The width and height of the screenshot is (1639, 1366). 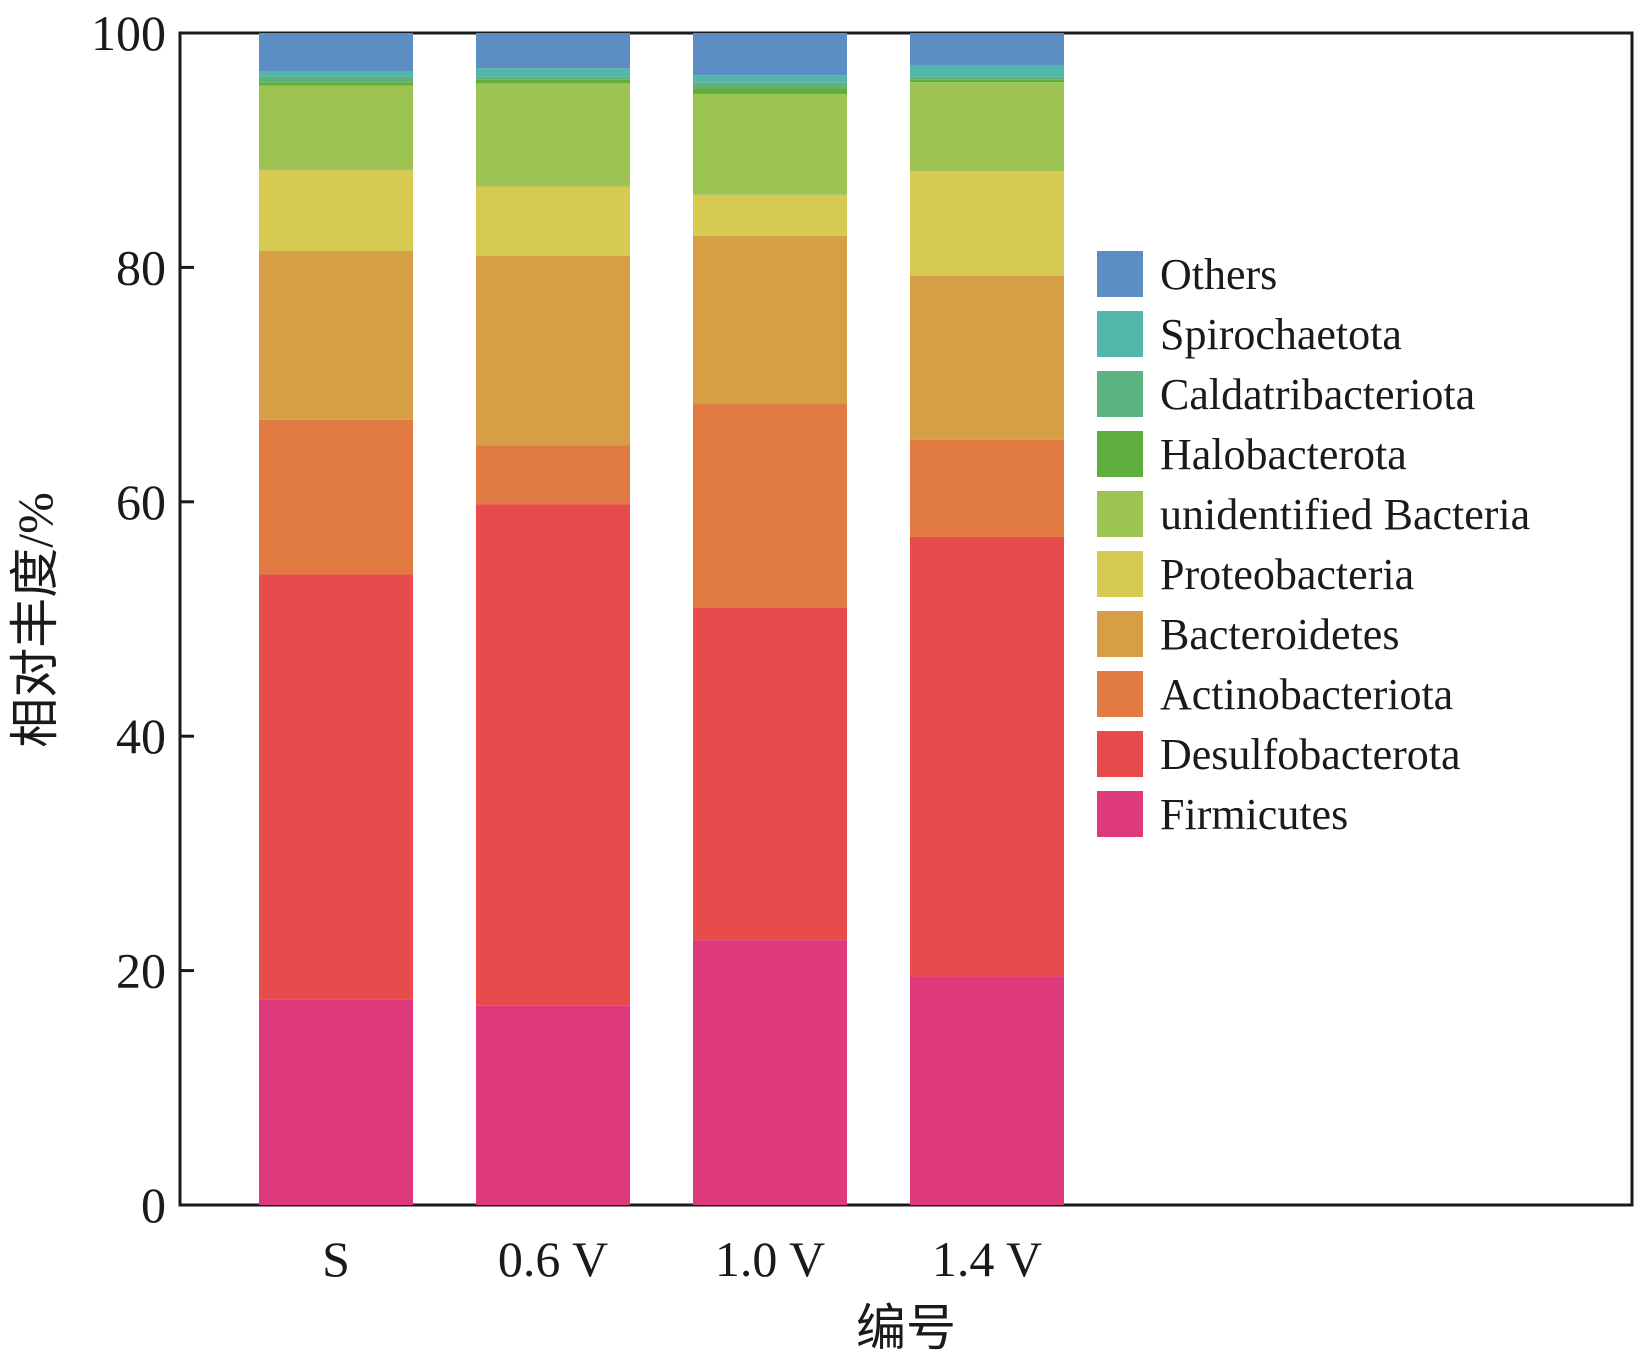 What do you see at coordinates (553, 1259) in the screenshot?
I see `x-tick-label: 0.6 V` at bounding box center [553, 1259].